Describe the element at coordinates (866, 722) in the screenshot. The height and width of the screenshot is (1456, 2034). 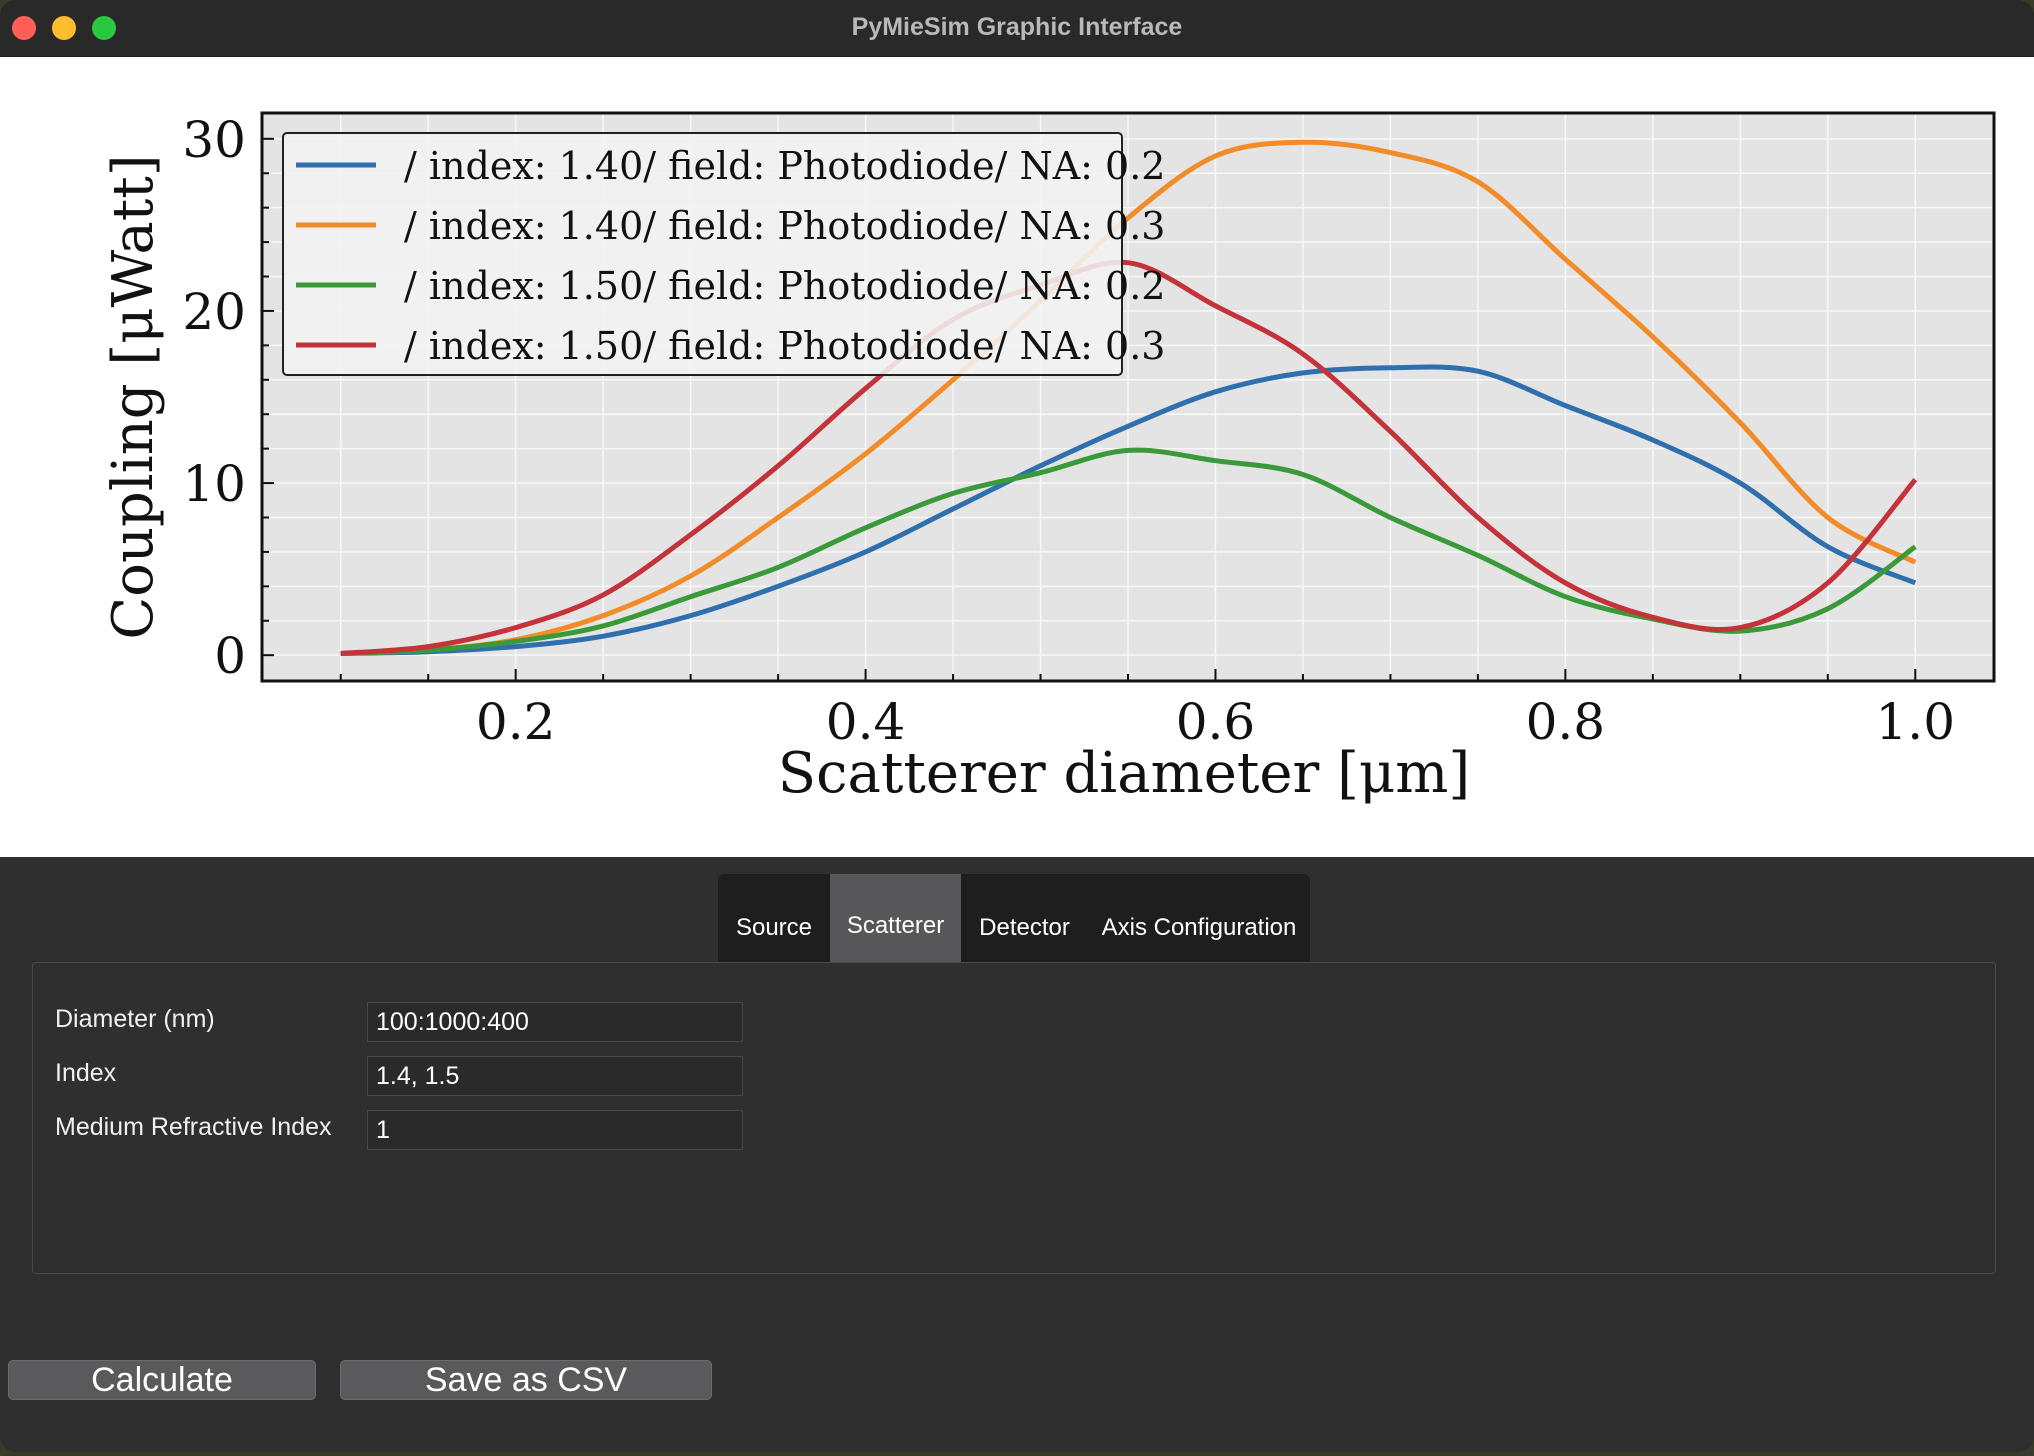
I see `x-tick-label: 0.4` at that location.